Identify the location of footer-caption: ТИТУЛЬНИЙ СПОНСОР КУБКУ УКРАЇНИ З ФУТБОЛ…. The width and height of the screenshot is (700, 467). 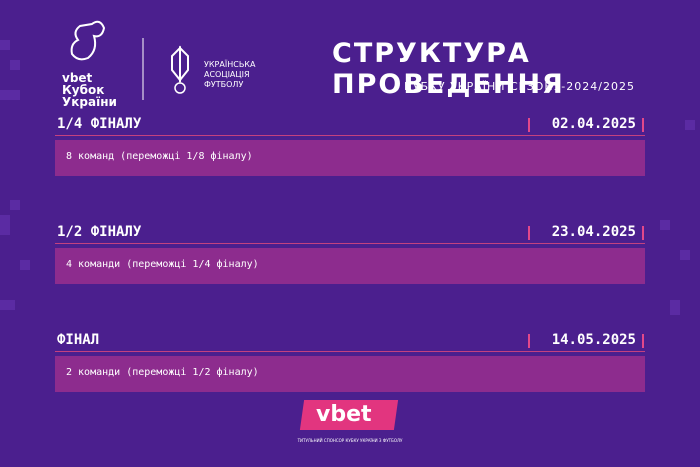
(350, 440).